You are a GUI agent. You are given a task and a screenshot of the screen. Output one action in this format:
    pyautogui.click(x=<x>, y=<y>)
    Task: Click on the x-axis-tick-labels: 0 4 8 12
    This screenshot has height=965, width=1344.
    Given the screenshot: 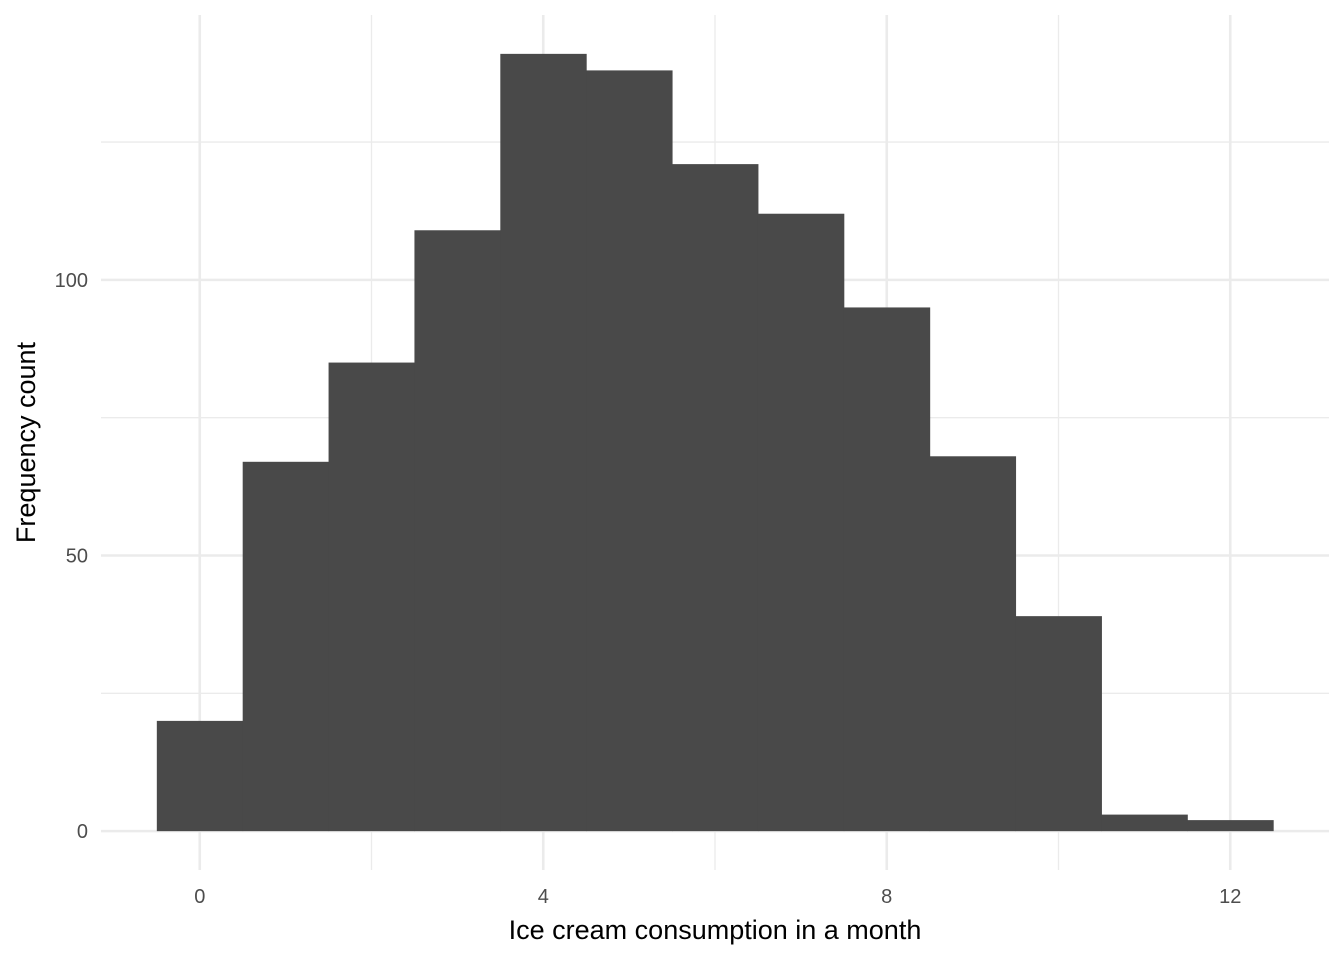 What is the action you would take?
    pyautogui.click(x=717, y=897)
    